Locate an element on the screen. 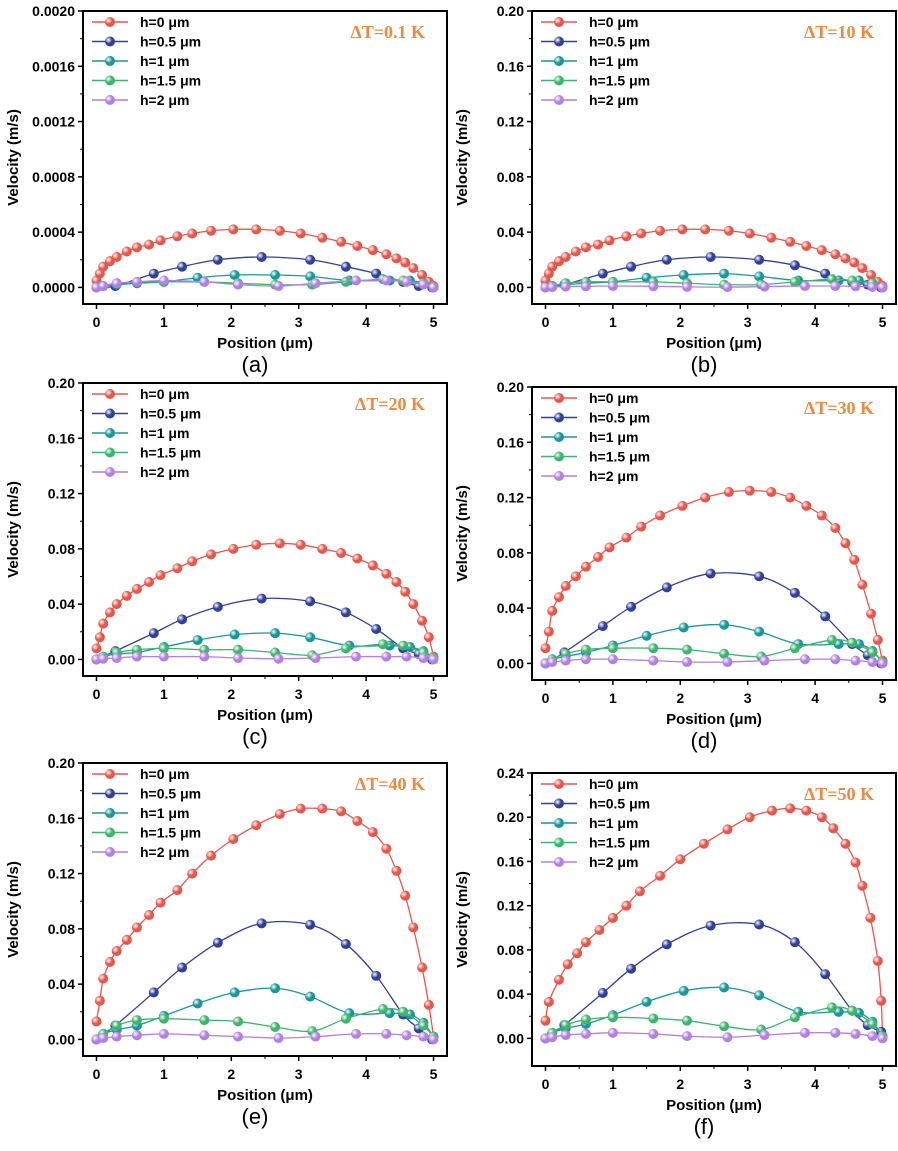 The width and height of the screenshot is (898, 1151). y-tick-label: 0.12 is located at coordinates (61, 874).